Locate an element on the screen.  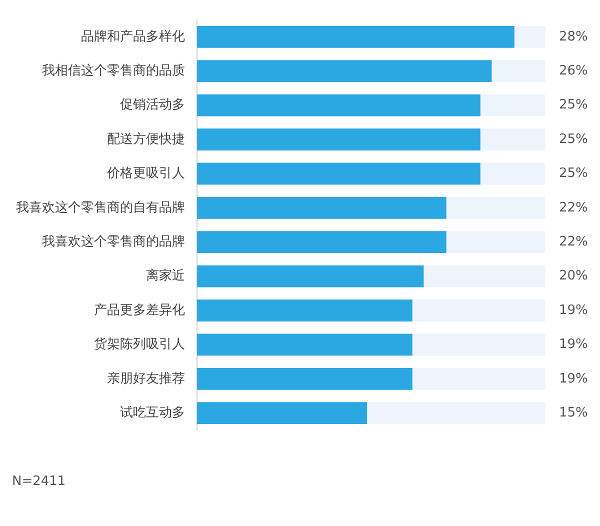
data-label: 28% is located at coordinates (573, 36).